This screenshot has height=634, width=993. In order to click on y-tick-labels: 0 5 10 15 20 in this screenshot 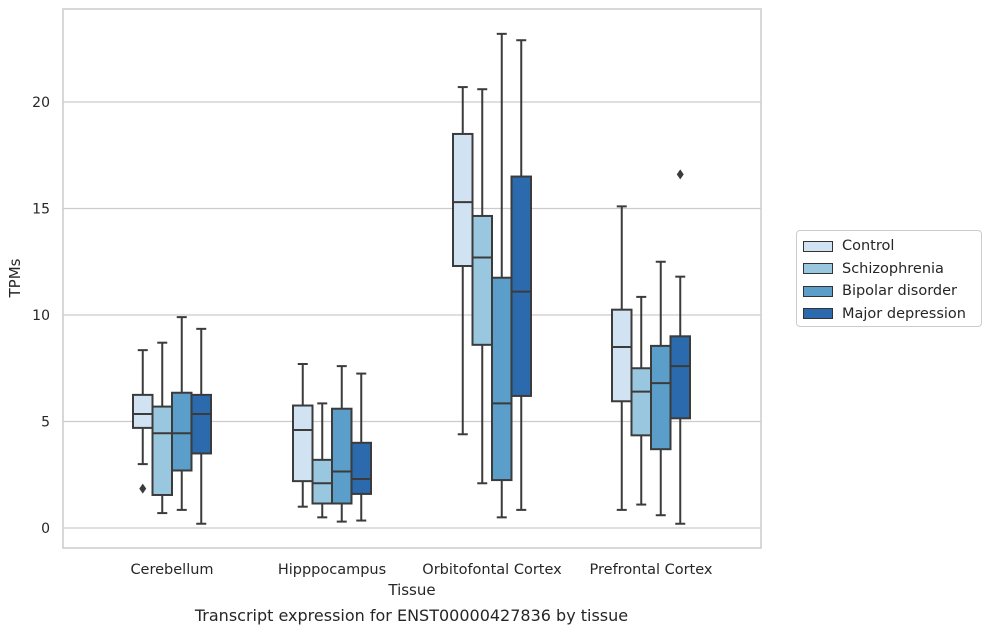, I will do `click(41, 316)`.